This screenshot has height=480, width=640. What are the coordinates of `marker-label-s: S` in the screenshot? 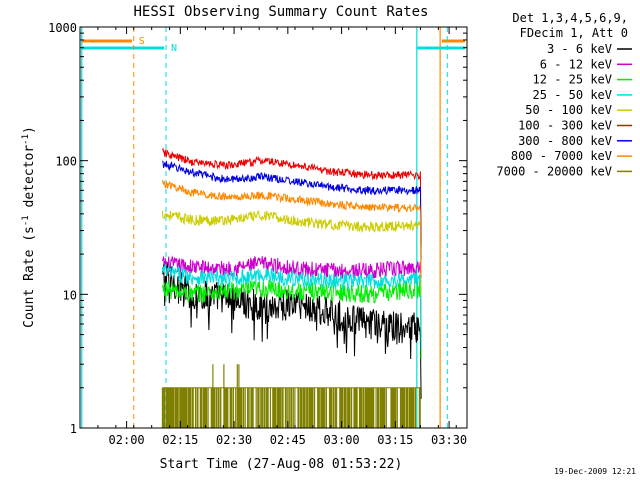 It's located at (142, 41).